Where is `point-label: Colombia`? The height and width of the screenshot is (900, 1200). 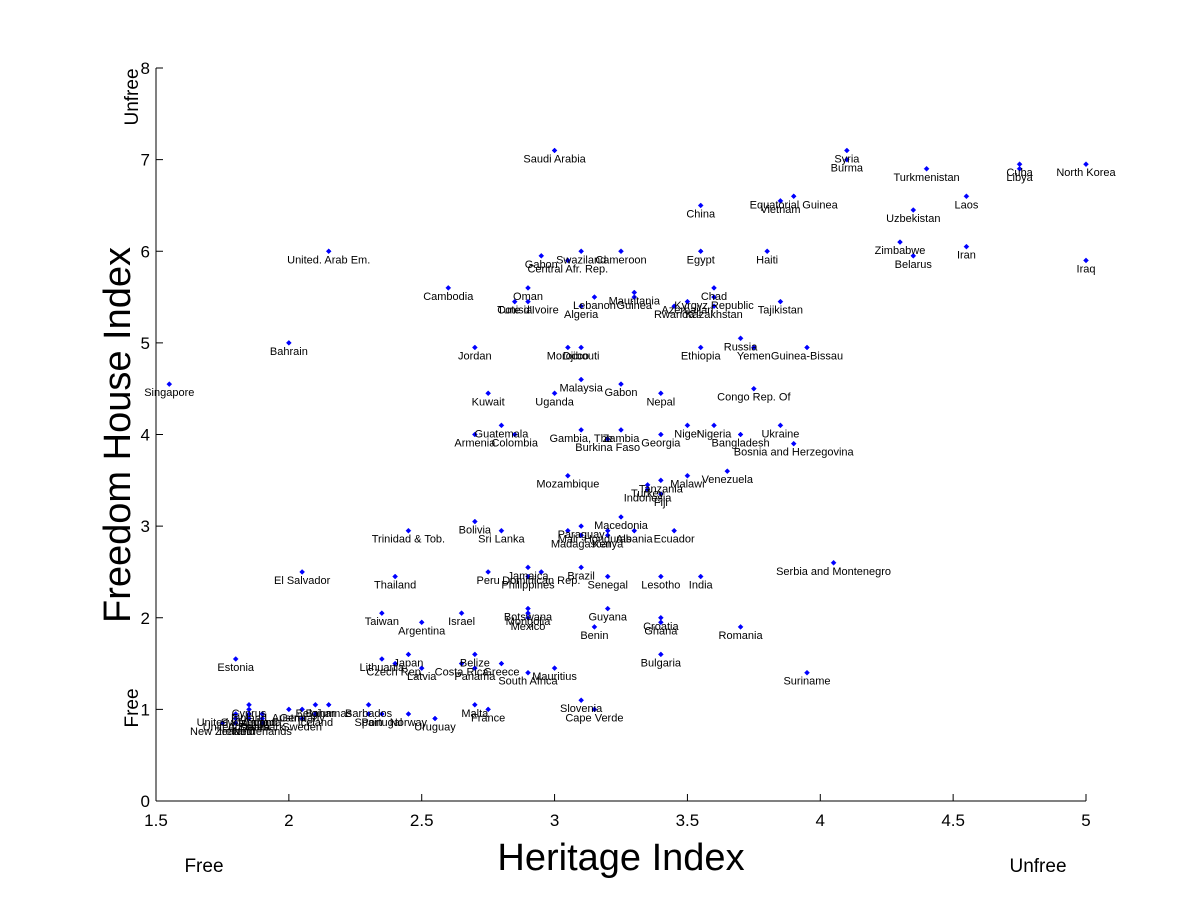
point-label: Colombia is located at coordinates (514, 444).